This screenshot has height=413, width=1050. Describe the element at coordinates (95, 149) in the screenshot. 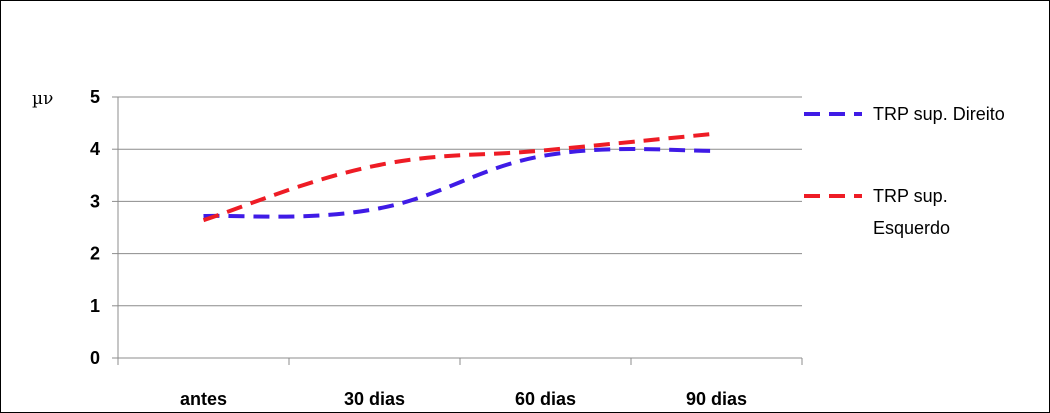

I see `y-tick-label: 4` at that location.